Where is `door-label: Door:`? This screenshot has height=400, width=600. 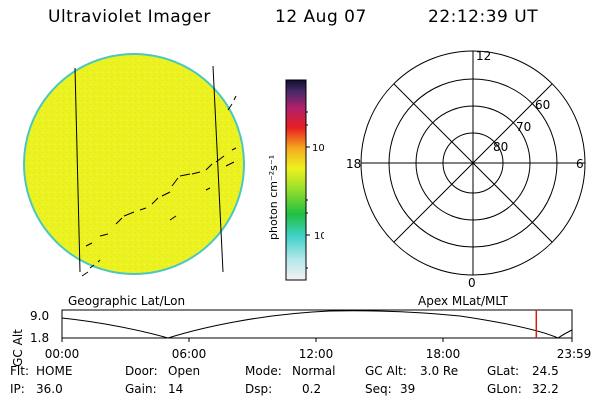
door-label: Door: is located at coordinates (141, 371).